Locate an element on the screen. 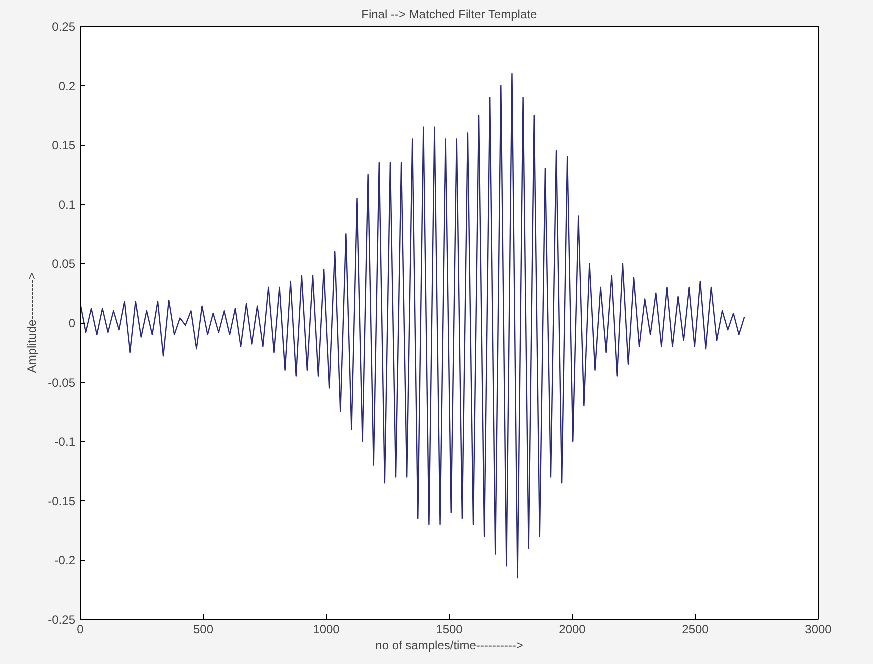 The height and width of the screenshot is (664, 873). y-tick-label: -0.1 is located at coordinates (65, 442).